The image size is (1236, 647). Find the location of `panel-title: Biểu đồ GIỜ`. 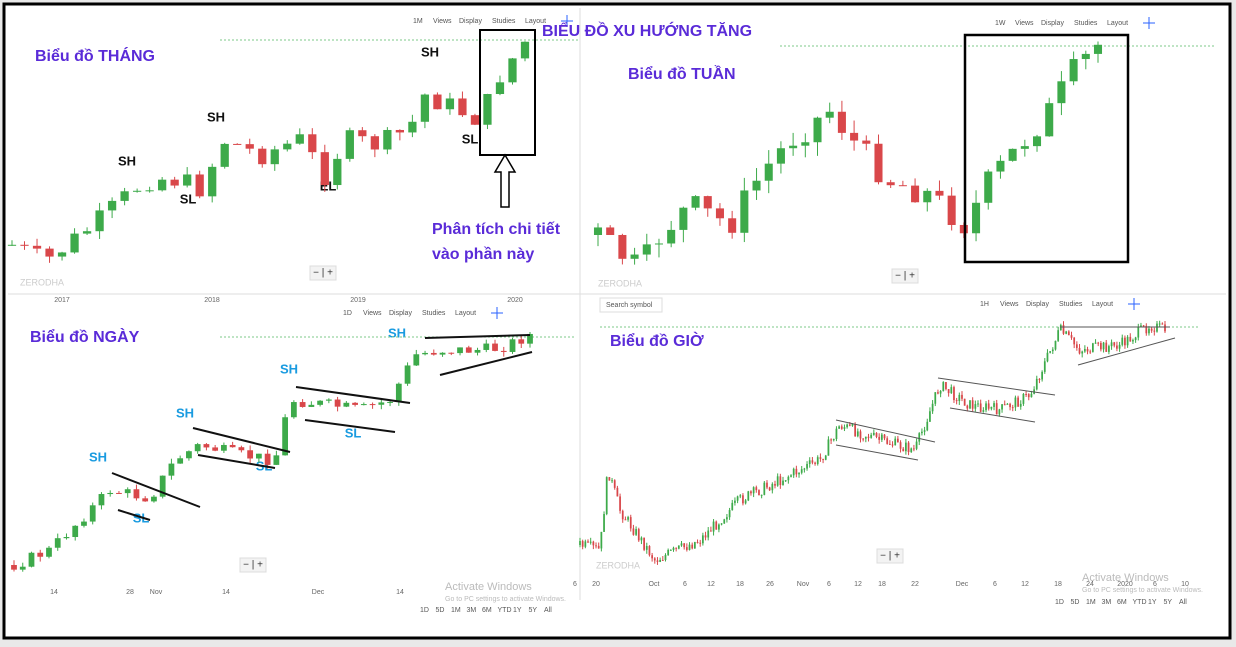

panel-title: Biểu đồ GIỜ is located at coordinates (657, 340).